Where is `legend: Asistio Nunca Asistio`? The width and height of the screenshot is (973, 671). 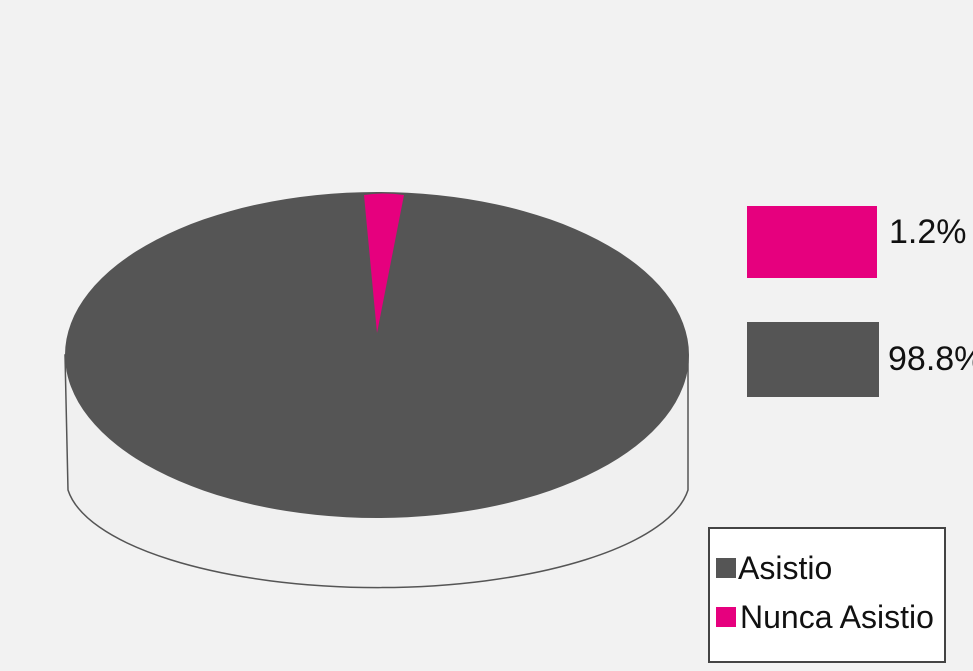 legend: Asistio Nunca Asistio is located at coordinates (827, 595).